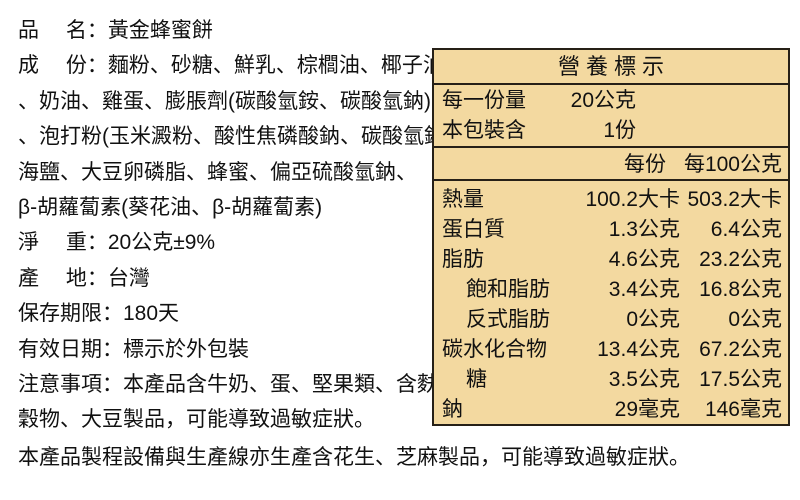 This screenshot has height=500, width=800. What do you see at coordinates (508, 319) in the screenshot?
I see `row-label: 反式脂肪` at bounding box center [508, 319].